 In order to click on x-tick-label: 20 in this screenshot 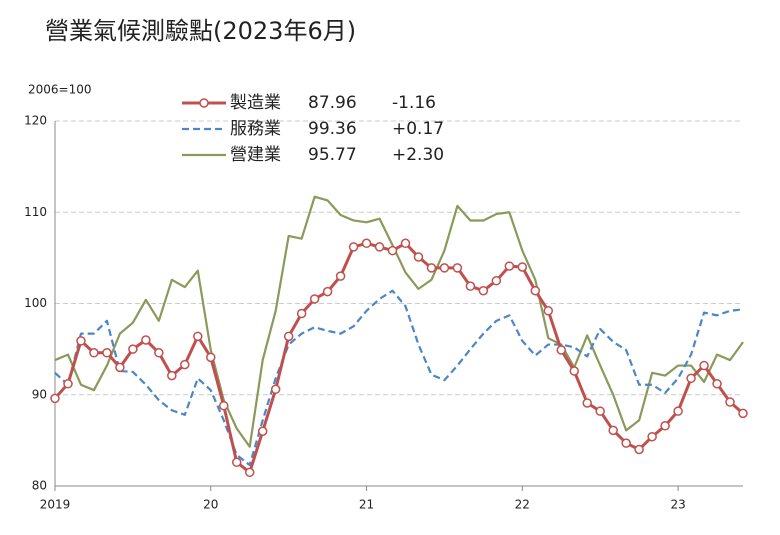, I will do `click(210, 505)`.